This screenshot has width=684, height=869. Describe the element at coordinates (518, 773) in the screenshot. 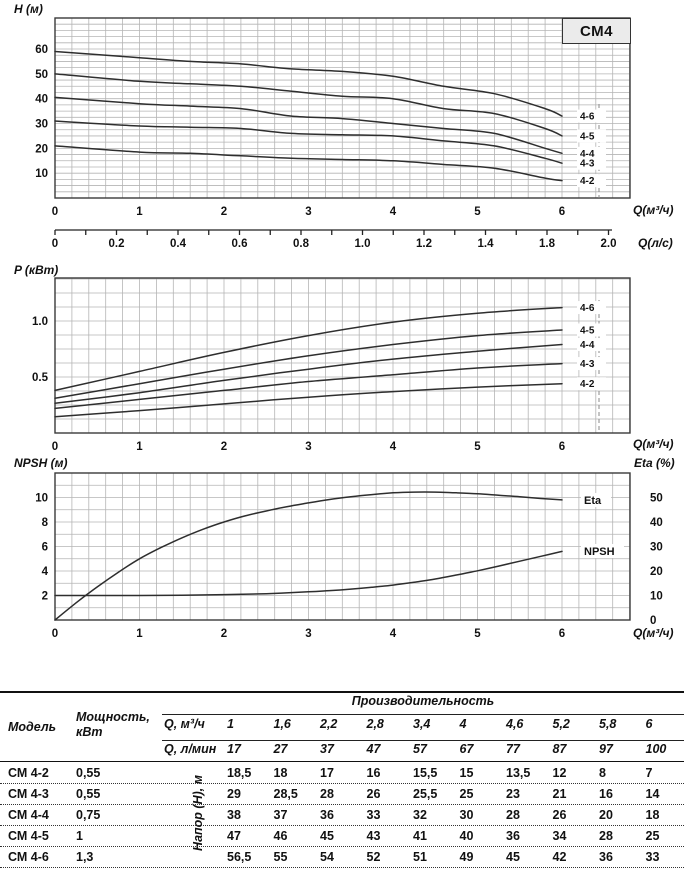

I see `head-value-cell: 13,5` at that location.